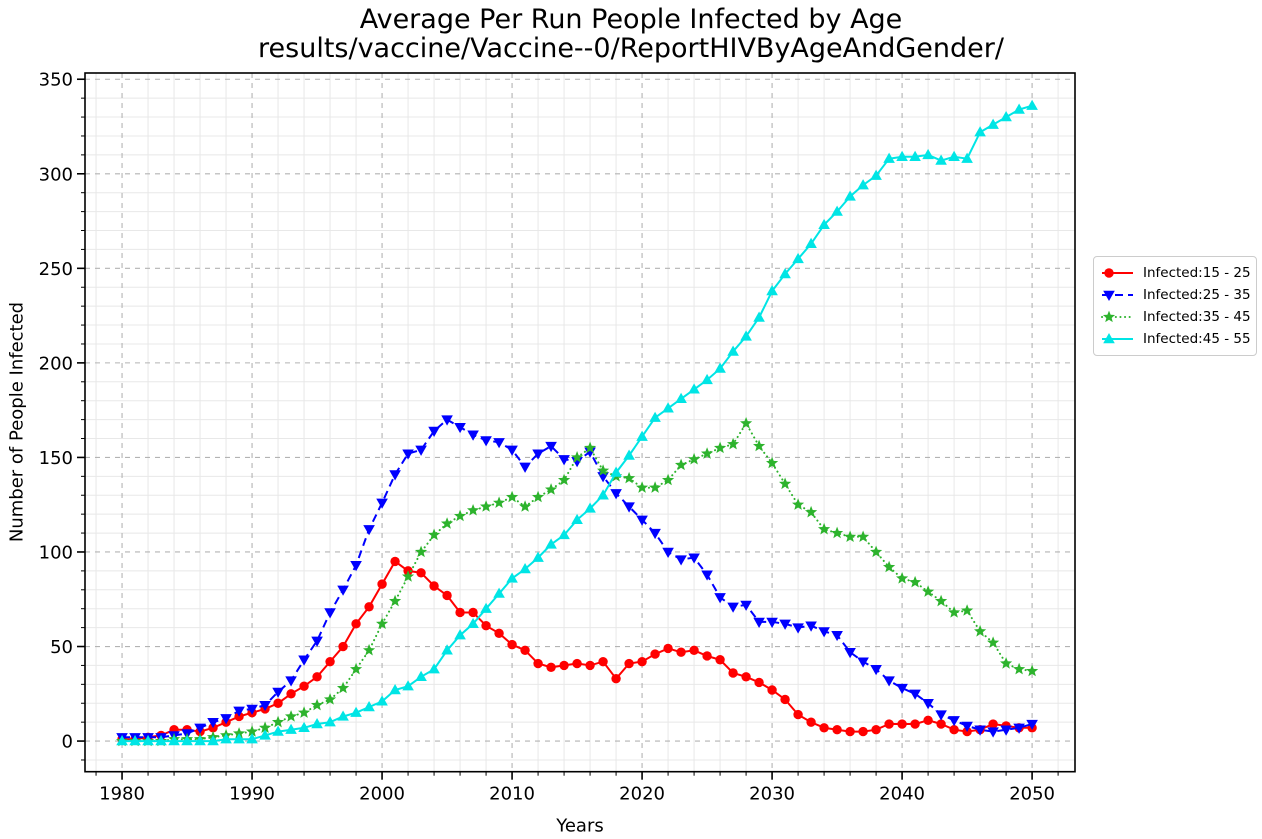 The width and height of the screenshot is (1262, 839). I want to click on y-tick-label: 0, so click(67, 742).